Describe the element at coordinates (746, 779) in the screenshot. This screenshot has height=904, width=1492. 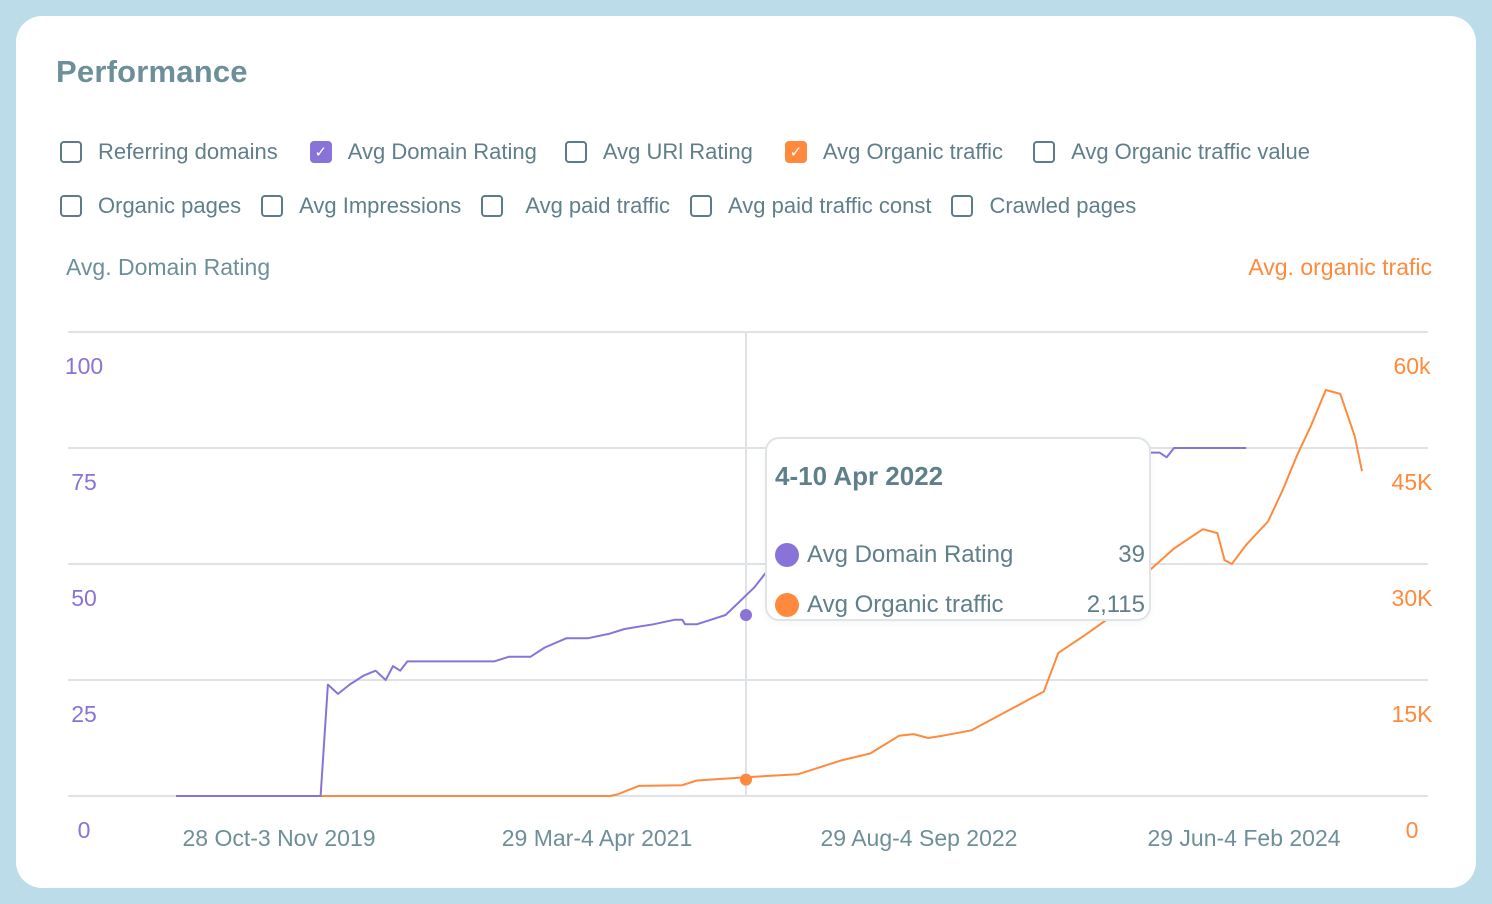
I see `organic-traffic-marker` at that location.